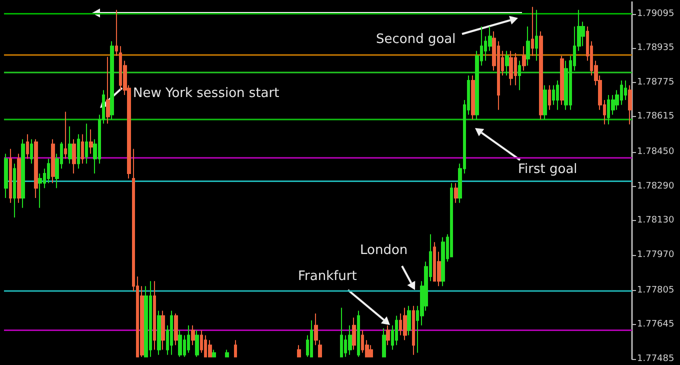 The width and height of the screenshot is (680, 365). Describe the element at coordinates (655, 290) in the screenshot. I see `y-tick-label: 1.77805` at that location.